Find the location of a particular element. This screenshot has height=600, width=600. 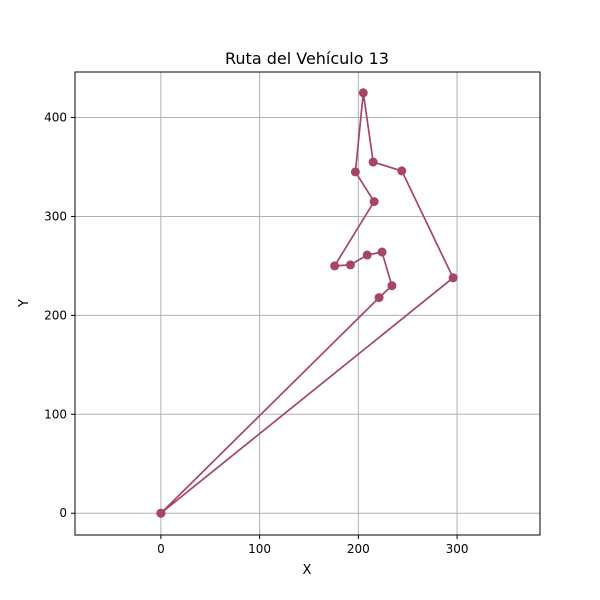

y-tick-label: 200 is located at coordinates (55, 315).